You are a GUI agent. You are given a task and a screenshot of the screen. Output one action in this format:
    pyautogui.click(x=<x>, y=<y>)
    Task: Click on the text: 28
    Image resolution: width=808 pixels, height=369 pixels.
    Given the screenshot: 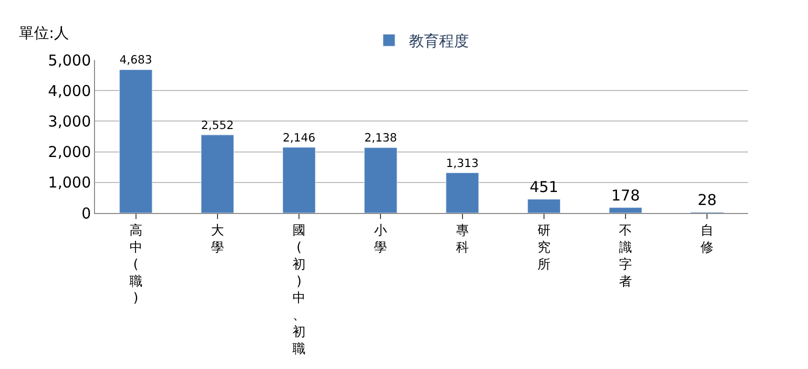 What is the action you would take?
    pyautogui.click(x=707, y=200)
    